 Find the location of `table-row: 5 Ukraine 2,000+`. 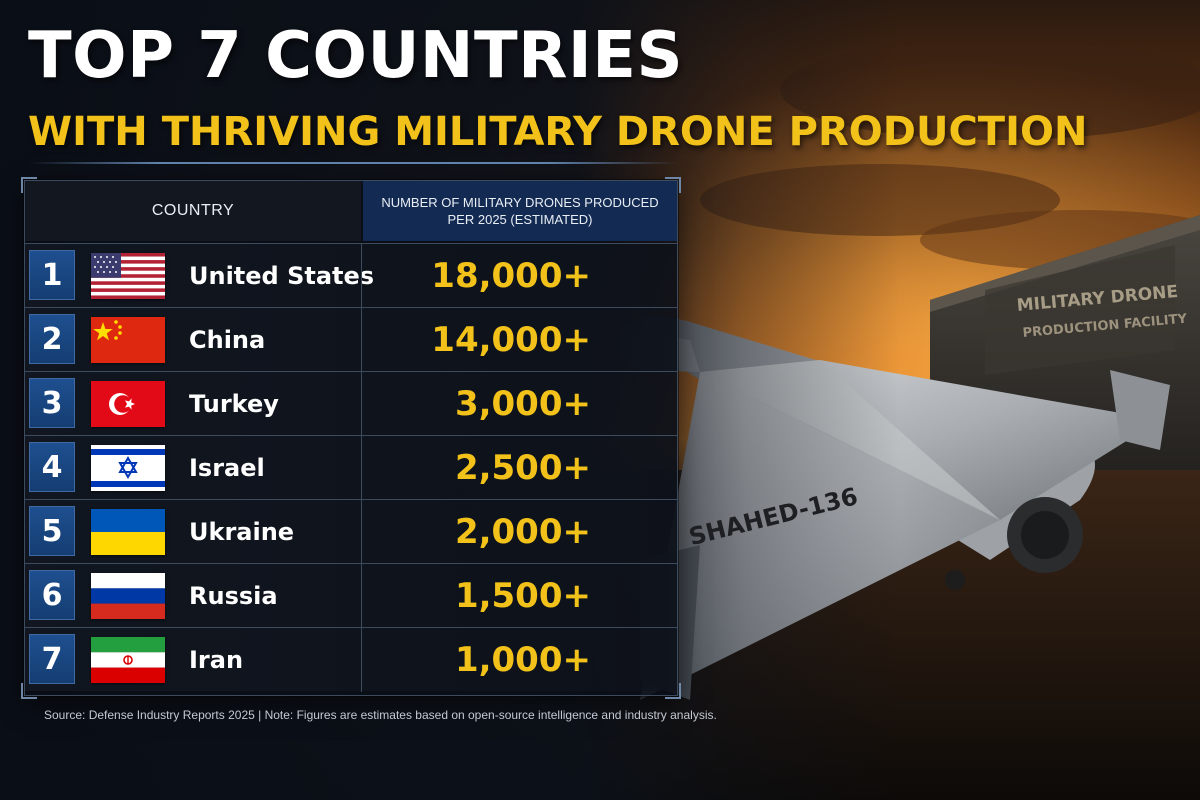

table-row: 5 Ukraine 2,000+ is located at coordinates (351, 531).